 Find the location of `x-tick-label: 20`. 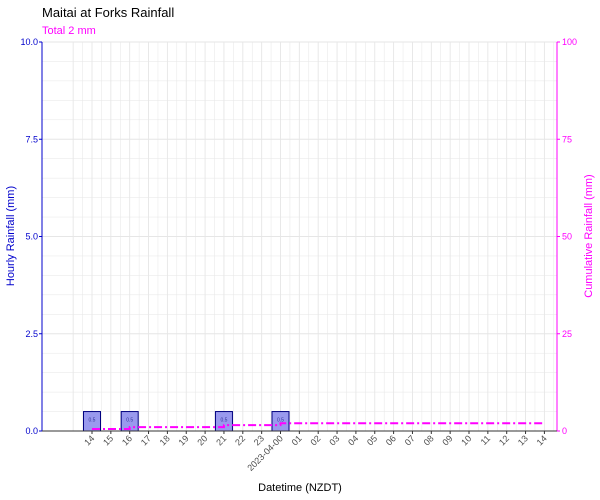

x-tick-label: 20 is located at coordinates (202, 440).